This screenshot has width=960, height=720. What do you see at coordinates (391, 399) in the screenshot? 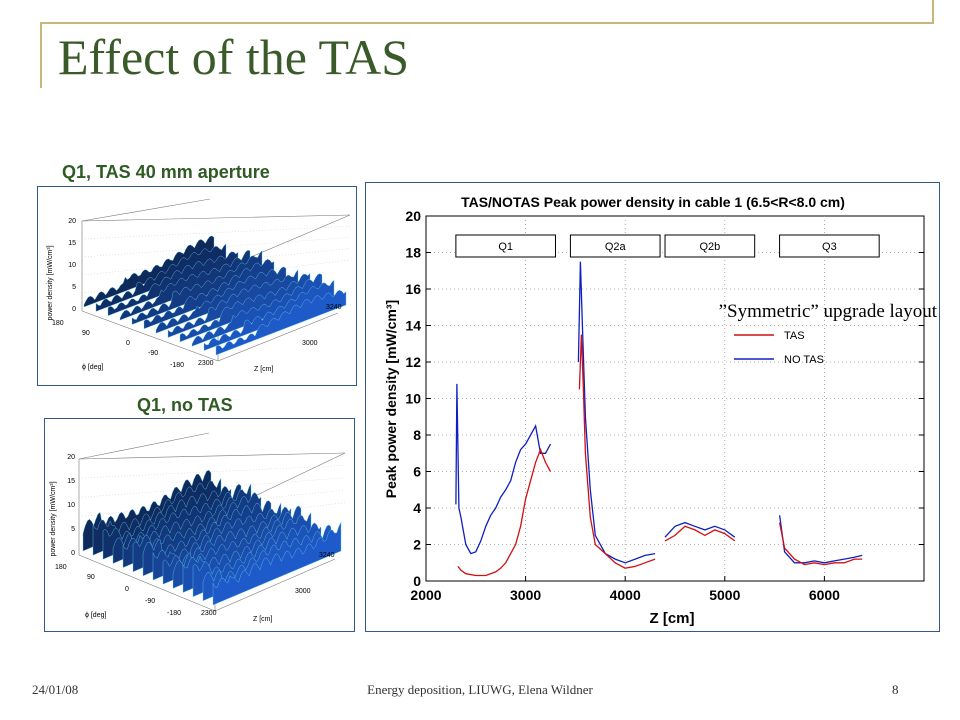
I see `y-axis-label: Peak power density [mW/cm³]` at bounding box center [391, 399].